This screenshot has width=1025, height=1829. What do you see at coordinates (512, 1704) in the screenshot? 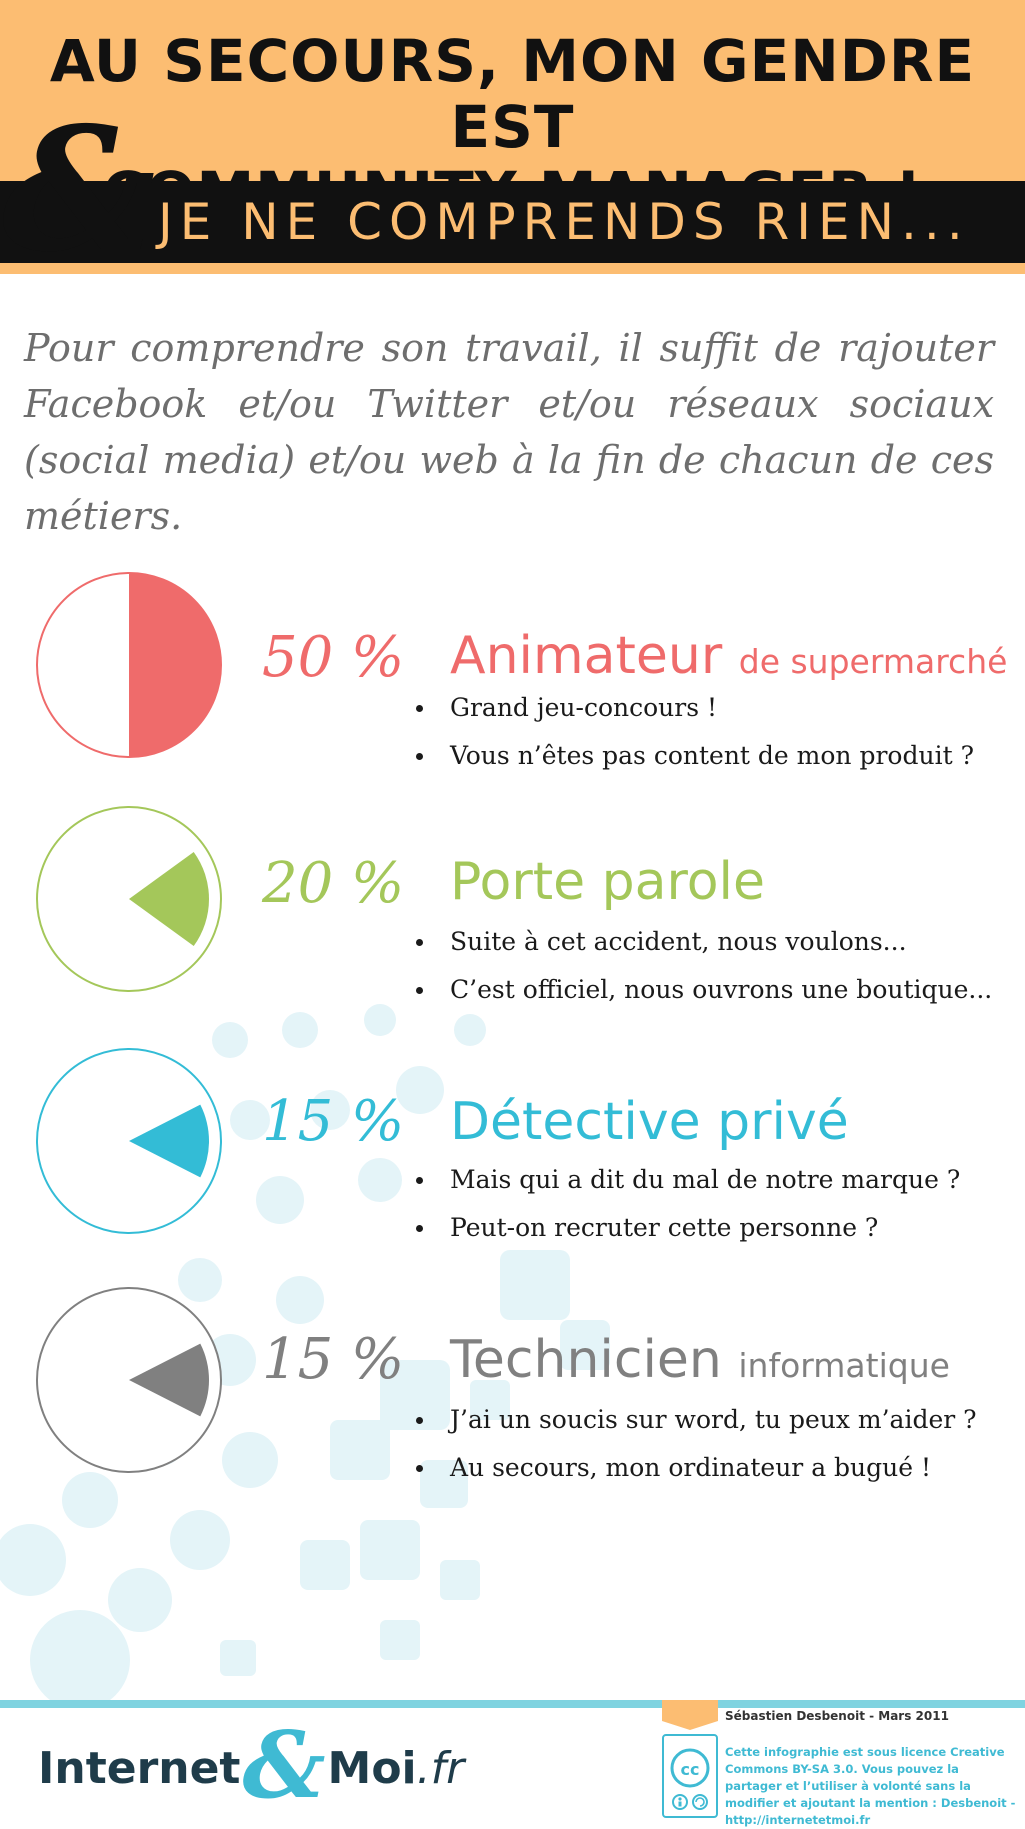
I see `footer-divider` at bounding box center [512, 1704].